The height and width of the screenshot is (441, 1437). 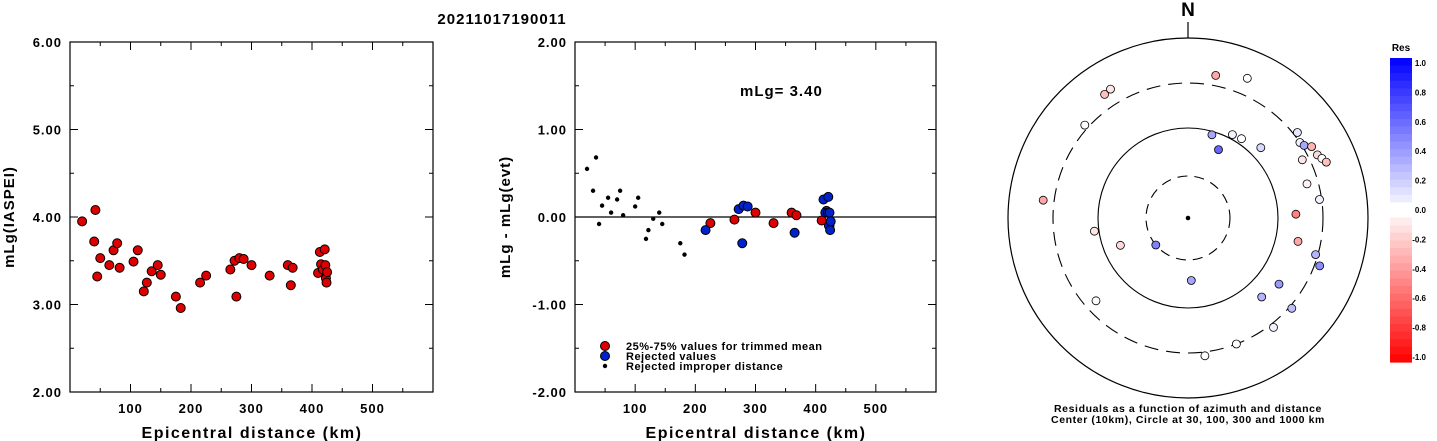 What do you see at coordinates (695, 408) in the screenshot?
I see `x-tick-label: 200` at bounding box center [695, 408].